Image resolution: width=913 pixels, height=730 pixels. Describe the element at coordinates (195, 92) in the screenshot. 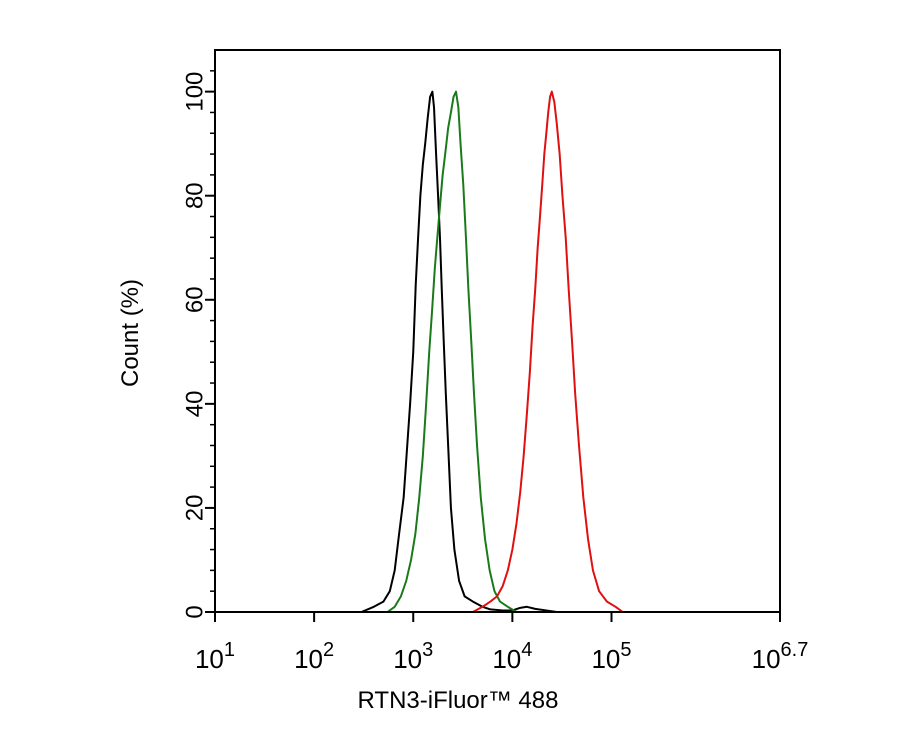

I see `y-tick-label: 100` at that location.